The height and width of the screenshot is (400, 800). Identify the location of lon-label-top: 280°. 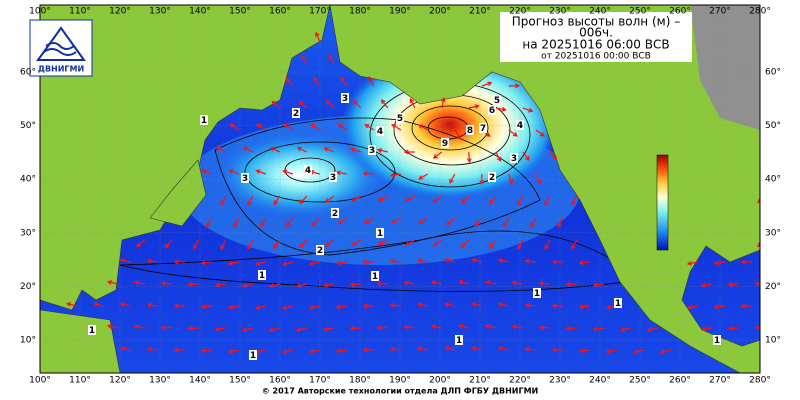
(760, 12).